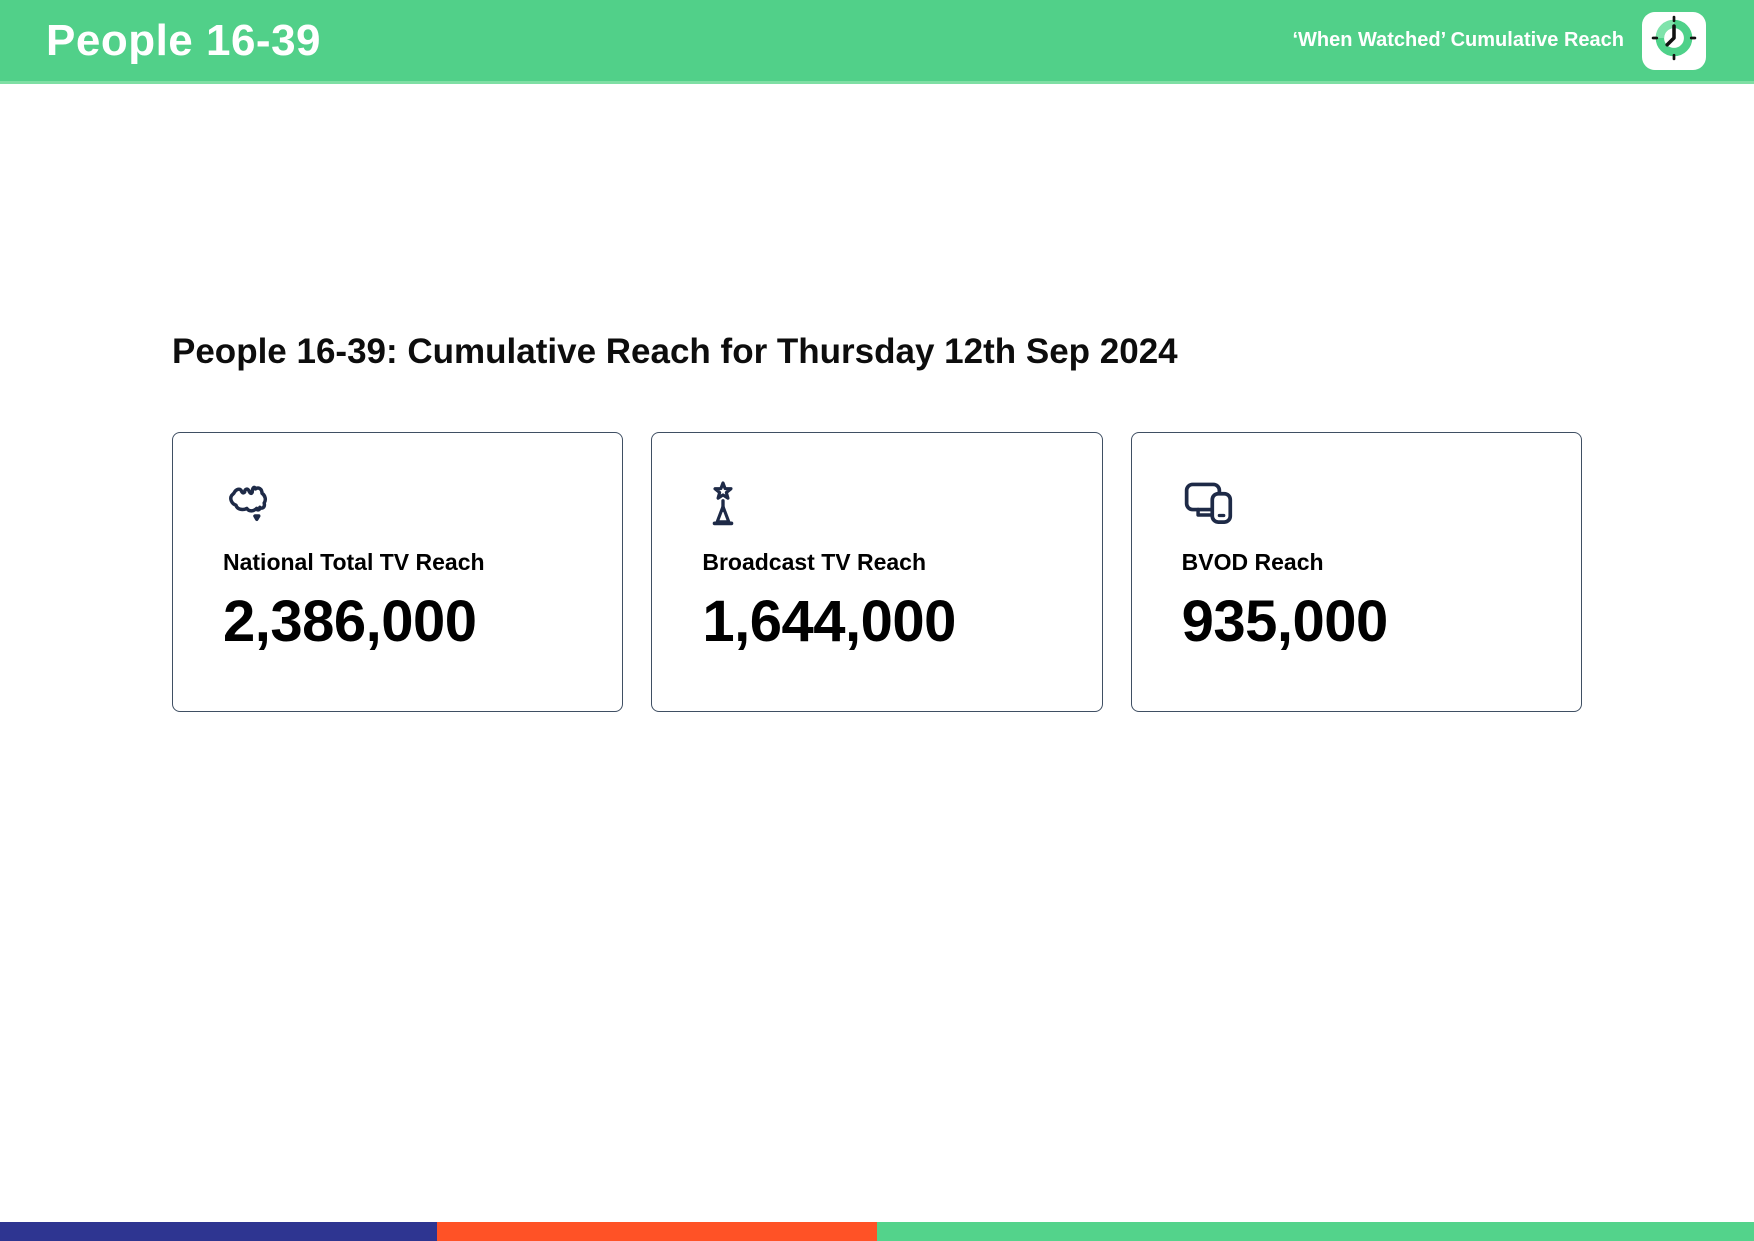 The height and width of the screenshot is (1241, 1754). I want to click on stat-card-broadcast-tv: Broadcast TV Reach 1,644,000, so click(877, 572).